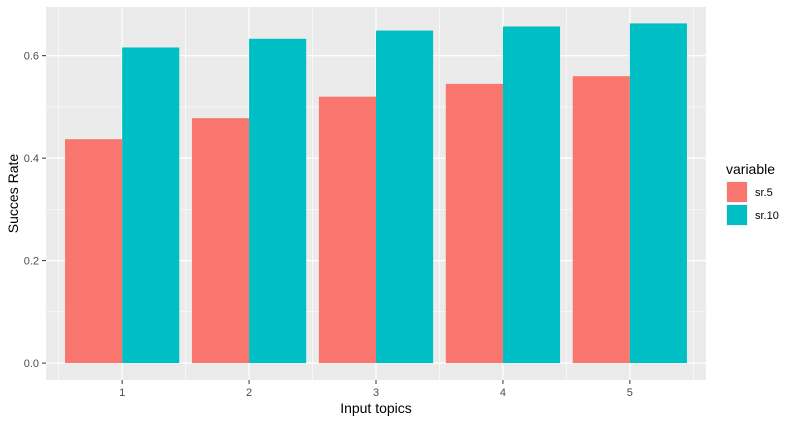 The height and width of the screenshot is (422, 797). What do you see at coordinates (503, 393) in the screenshot?
I see `x-tick-label: 4` at bounding box center [503, 393].